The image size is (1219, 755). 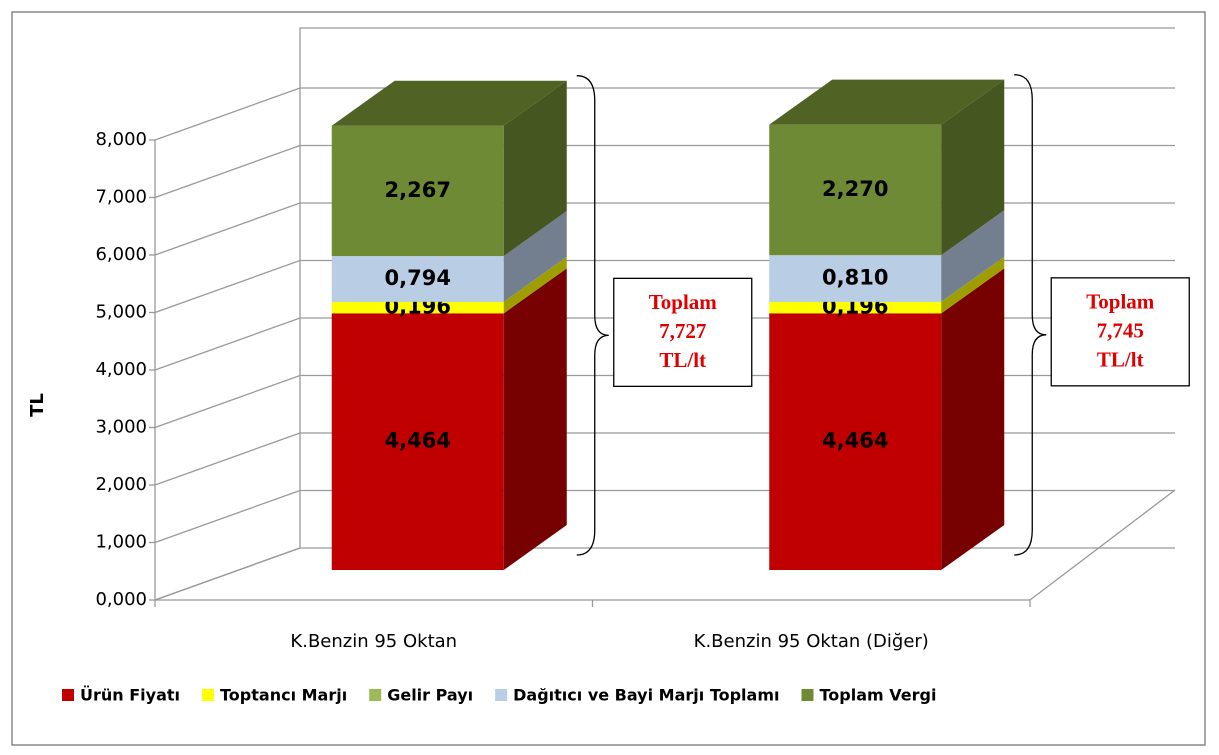 I want to click on y-tick-label: 8,000, so click(x=121, y=139).